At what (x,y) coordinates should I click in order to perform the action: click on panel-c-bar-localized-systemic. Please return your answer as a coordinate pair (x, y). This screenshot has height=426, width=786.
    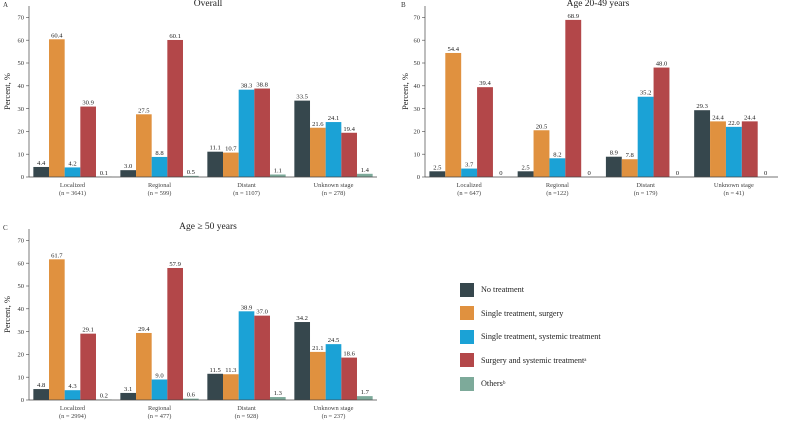
    Looking at the image, I should click on (72, 395).